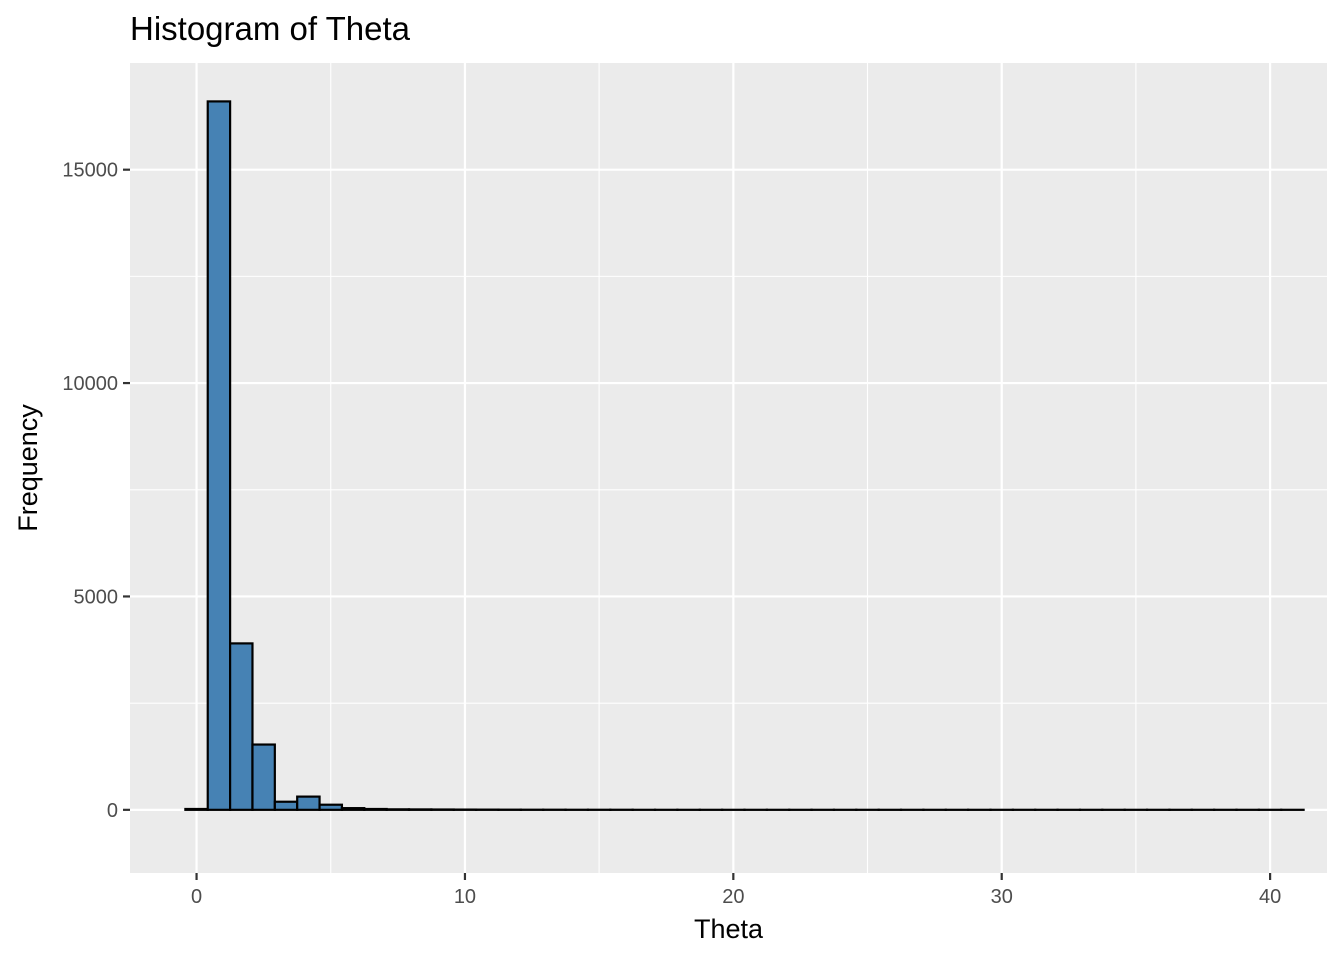 This screenshot has width=1344, height=960. I want to click on x-tick-label: 30, so click(1002, 897).